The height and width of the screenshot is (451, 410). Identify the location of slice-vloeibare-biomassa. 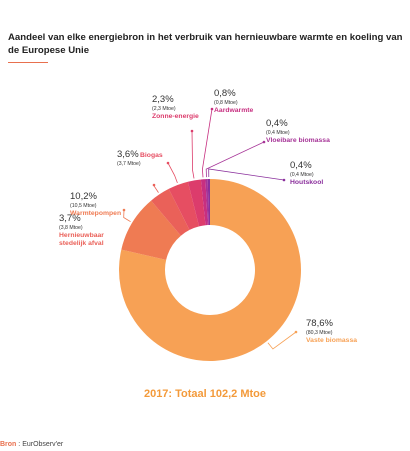
(207, 202).